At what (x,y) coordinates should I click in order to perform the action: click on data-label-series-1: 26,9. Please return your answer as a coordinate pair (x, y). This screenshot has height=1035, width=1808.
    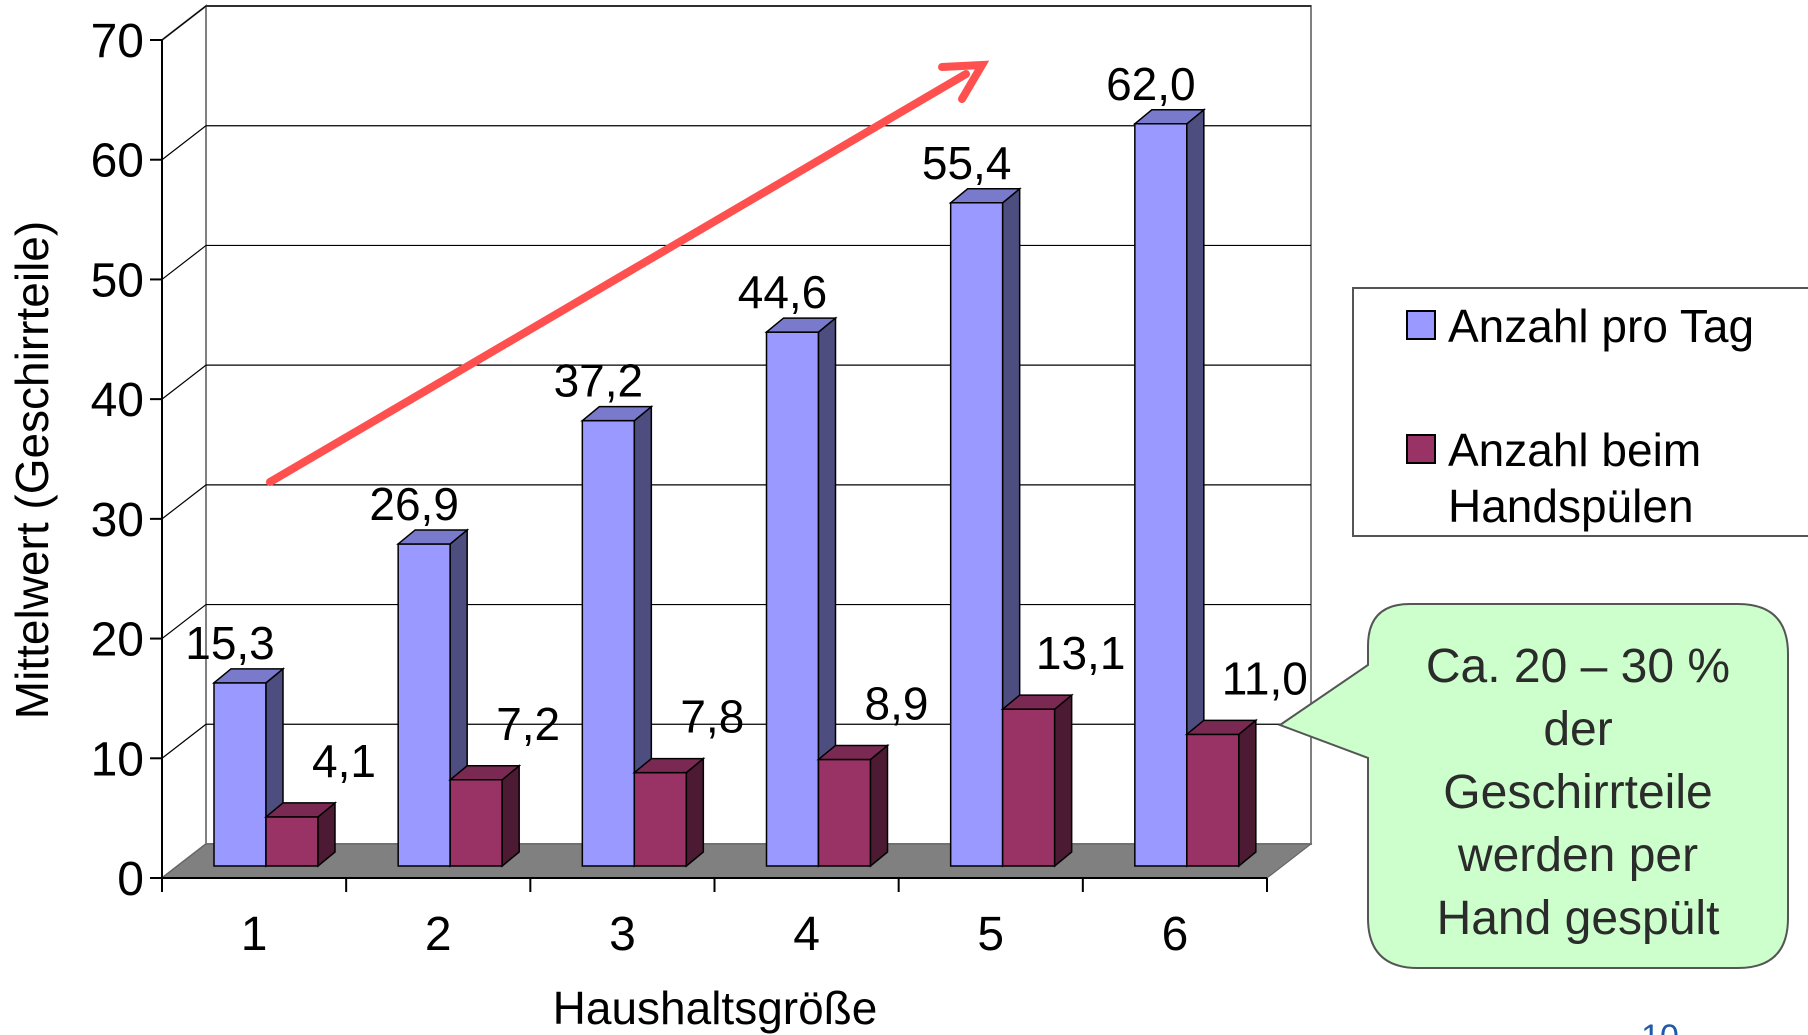
    Looking at the image, I should click on (414, 504).